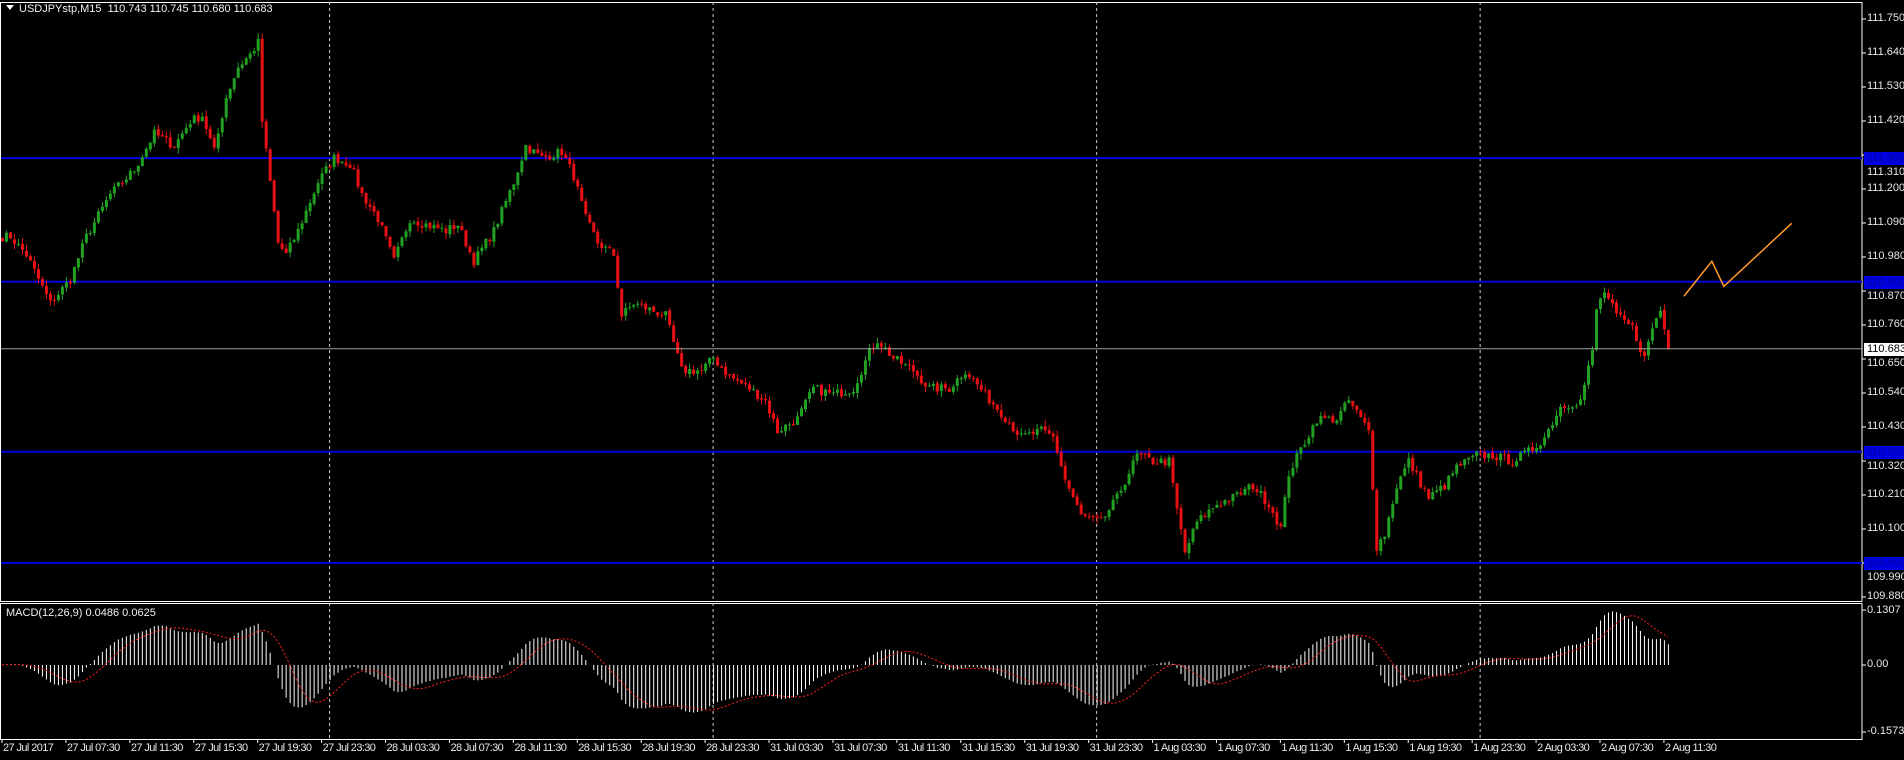 This screenshot has width=1904, height=760. I want to click on time-tick-label: 1 Aug 19:30, so click(1435, 748).